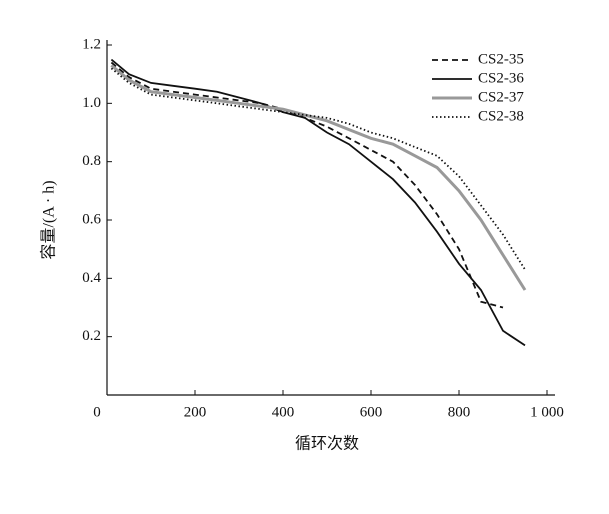  Describe the element at coordinates (49, 219) in the screenshot. I see `y-axis-label: 容量/(A · h)` at that location.